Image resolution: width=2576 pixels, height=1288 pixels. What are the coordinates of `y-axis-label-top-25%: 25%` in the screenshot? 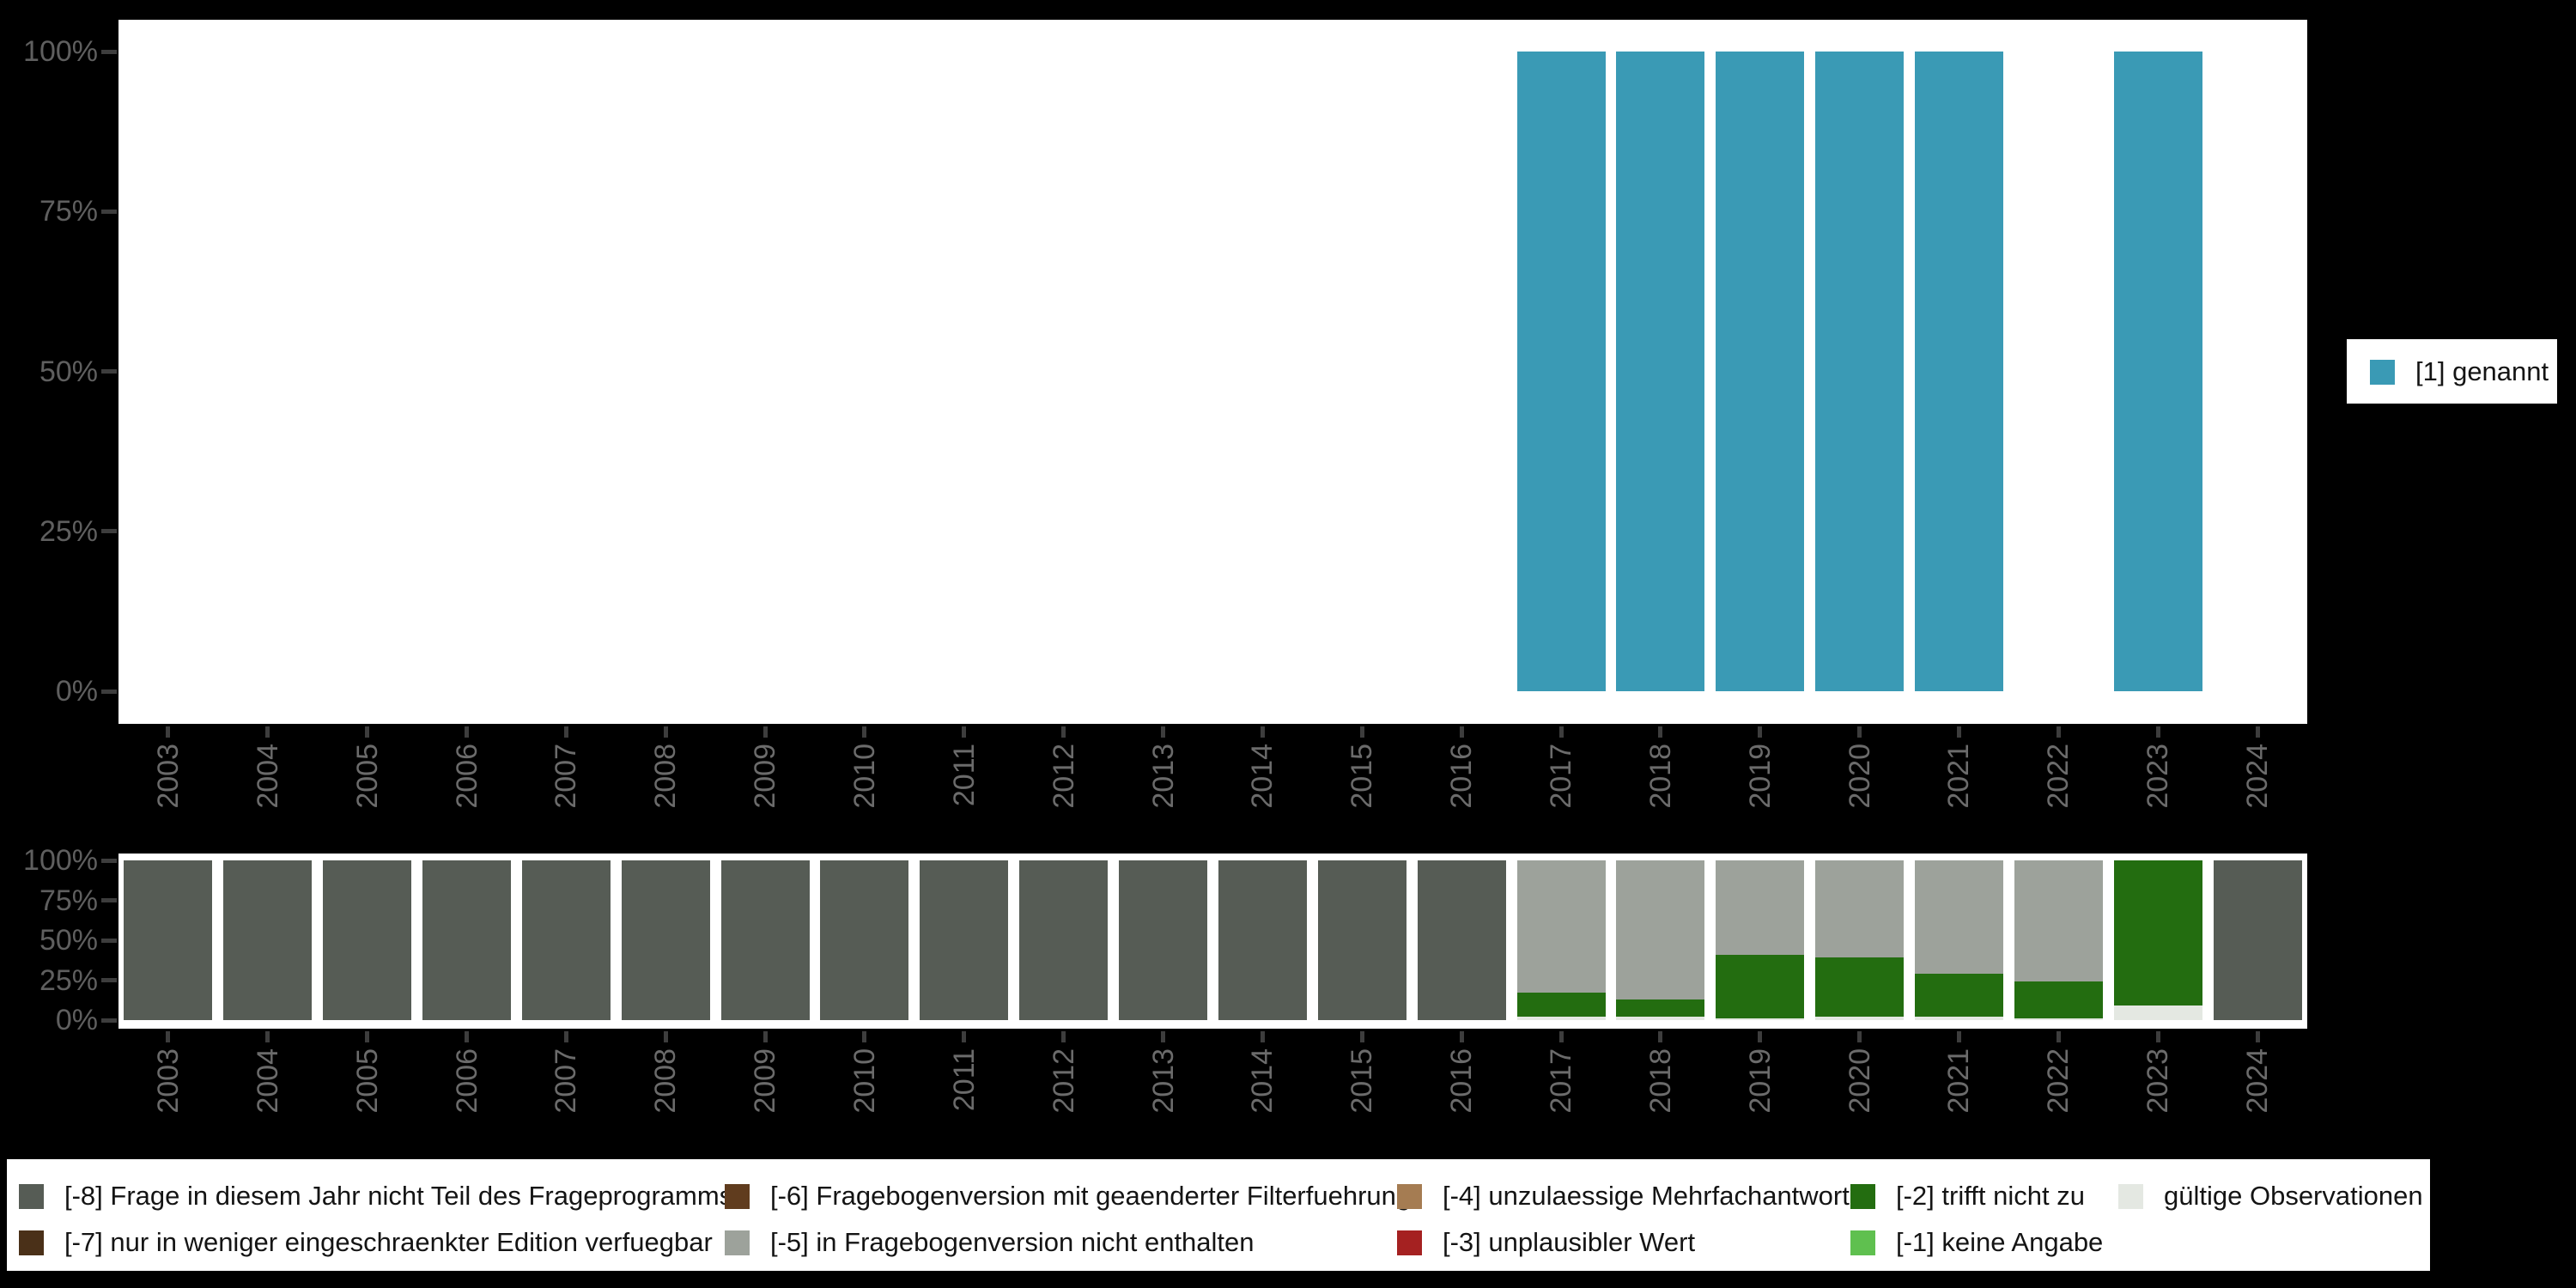 It's located at (69, 531).